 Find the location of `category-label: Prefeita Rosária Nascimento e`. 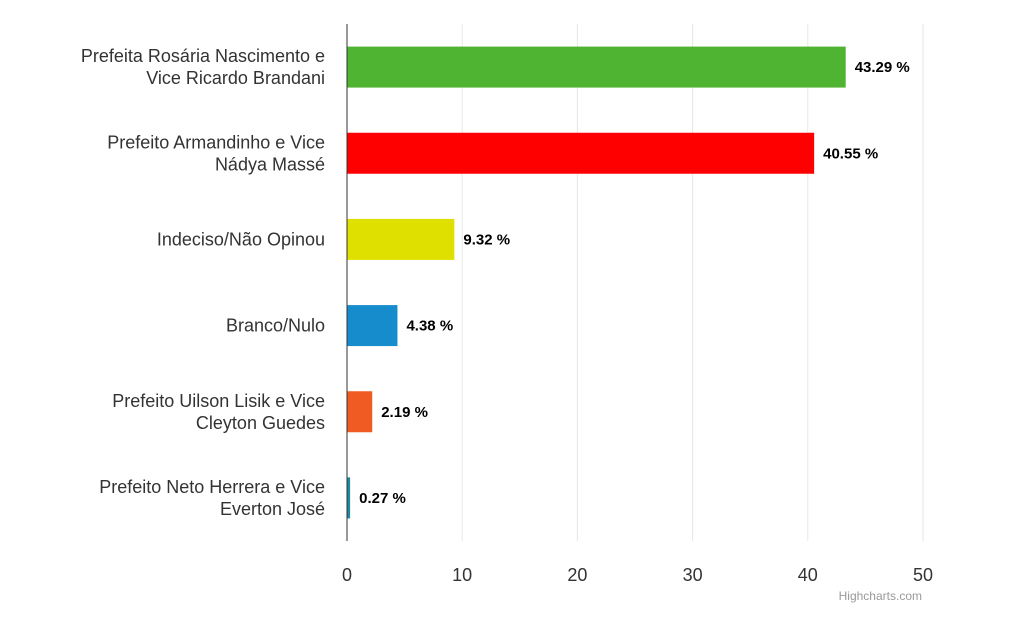

category-label: Prefeita Rosária Nascimento e is located at coordinates (203, 56).